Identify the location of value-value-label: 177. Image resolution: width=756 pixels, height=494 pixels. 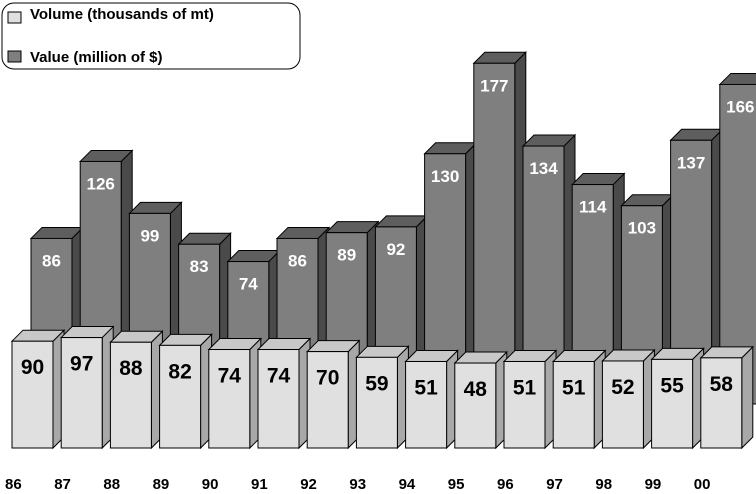
(494, 85).